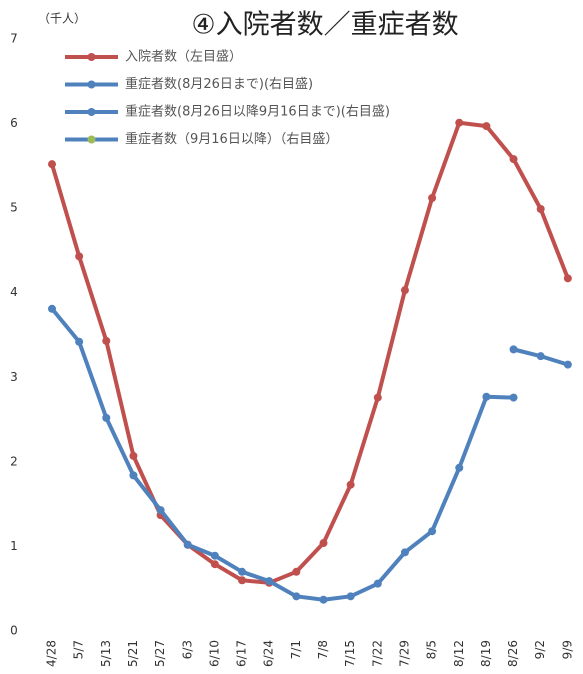 Image resolution: width=583 pixels, height=674 pixels. What do you see at coordinates (257, 112) in the screenshot?
I see `legend-label: 重症者数(8月26日以降9月16日まで)(右目盛)` at bounding box center [257, 112].